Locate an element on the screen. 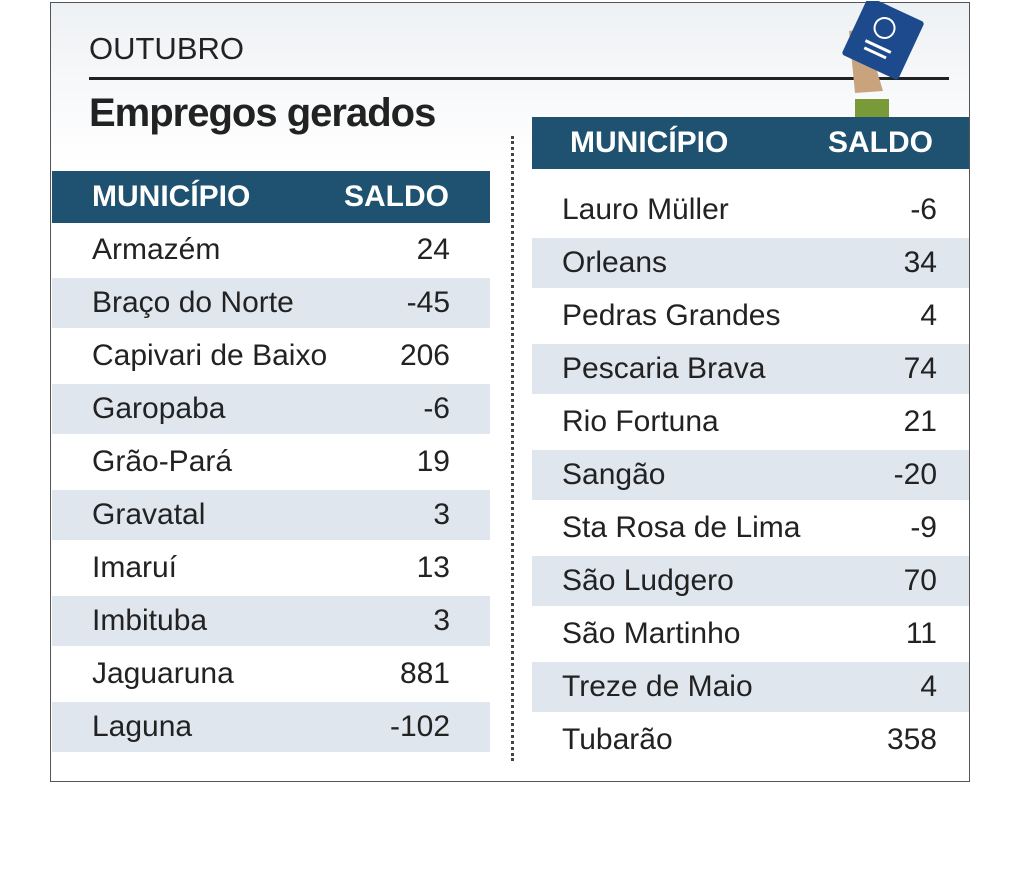  municipality: Sangão is located at coordinates (614, 474).